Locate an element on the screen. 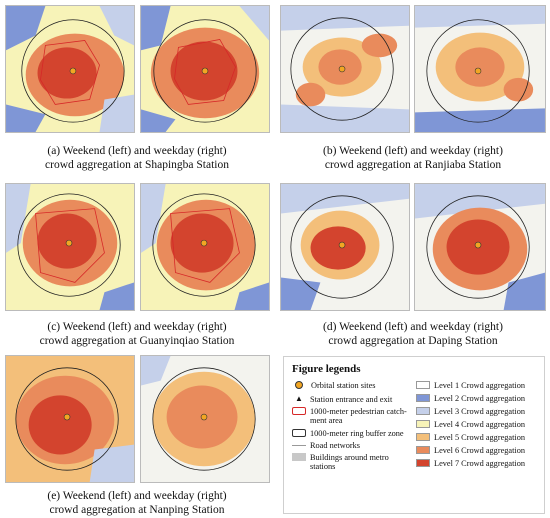 The width and height of the screenshot is (550, 518). legend-level-7: Level 7 Crowd aggregation is located at coordinates (470, 463).